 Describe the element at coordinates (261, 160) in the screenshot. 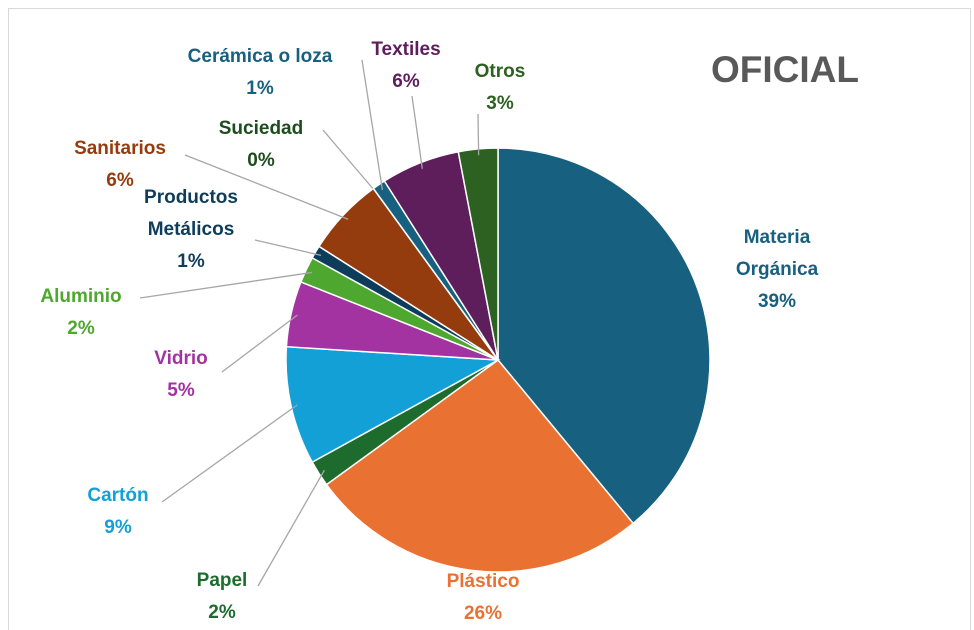

I see `value-label: 0%` at that location.